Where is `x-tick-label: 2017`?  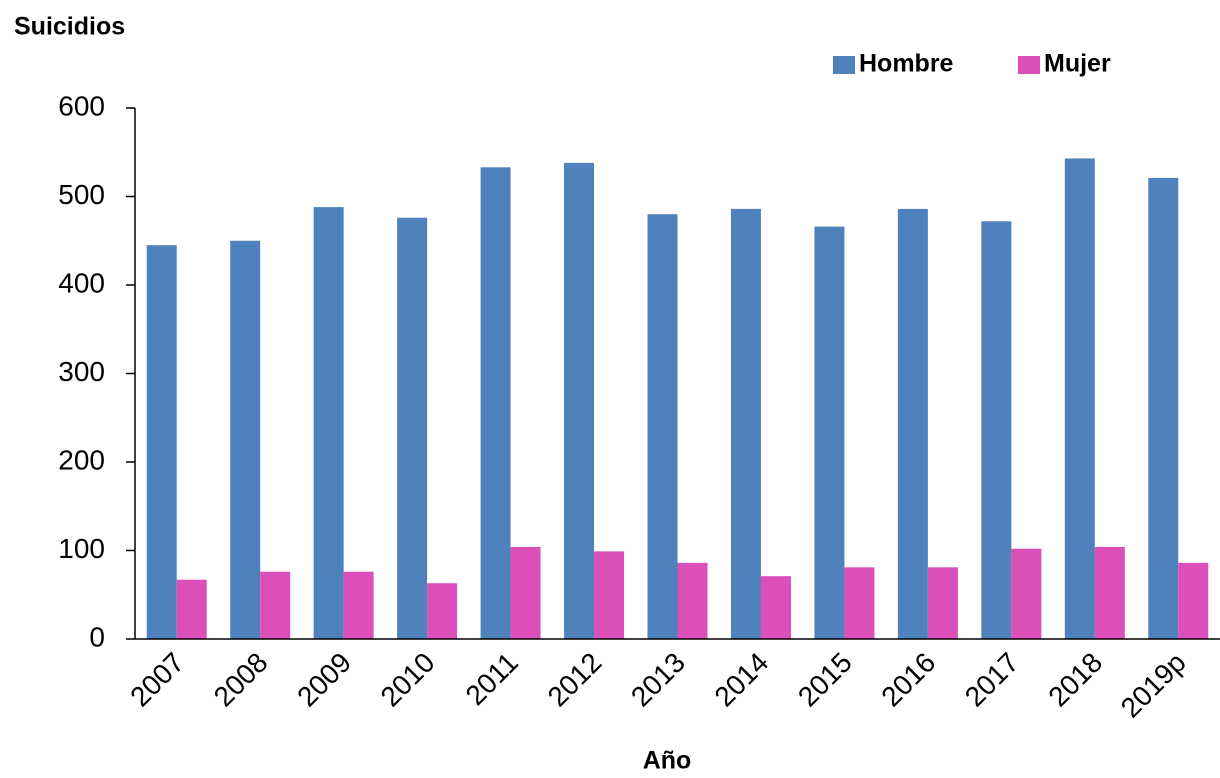
x-tick-label: 2017 is located at coordinates (992, 680).